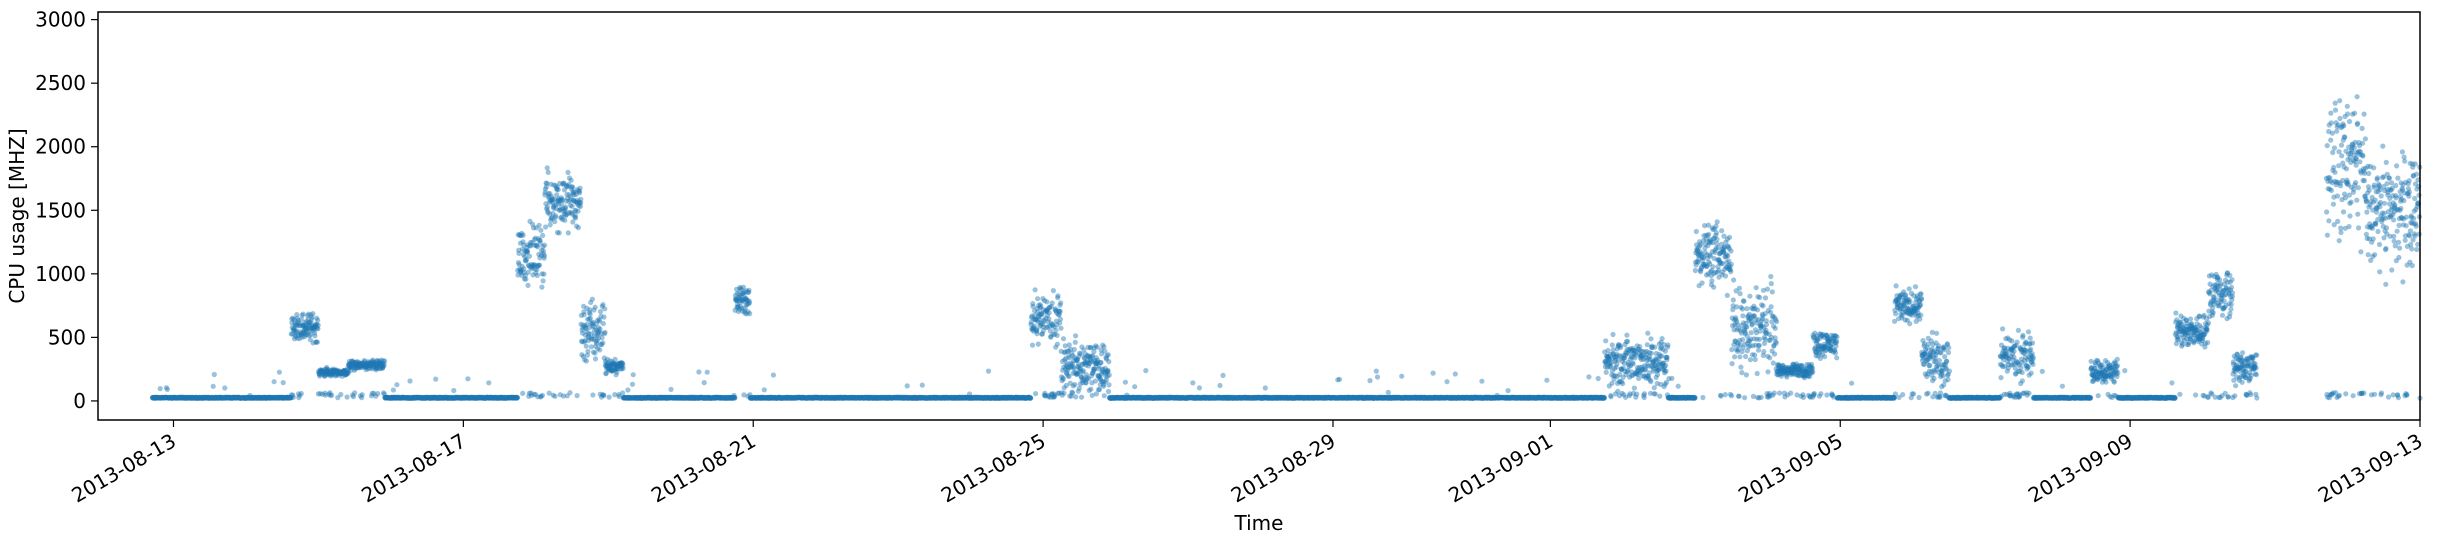  Describe the element at coordinates (2370, 468) in the screenshot. I see `x-tick-label: 2013-09-13` at that location.